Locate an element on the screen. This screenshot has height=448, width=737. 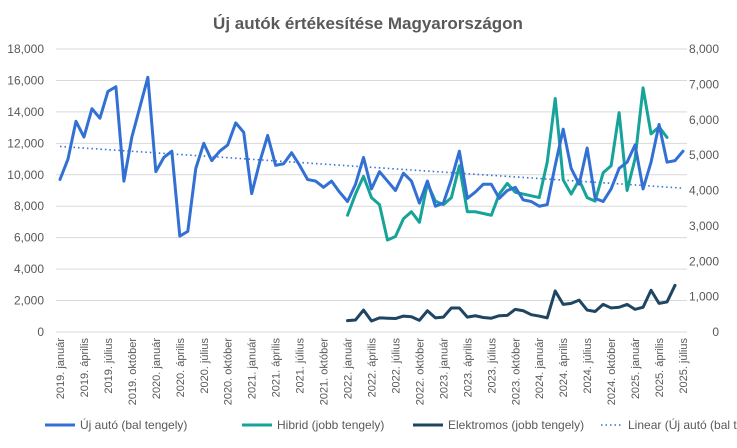
x-tick-label: 2024. október is located at coordinates (612, 372).